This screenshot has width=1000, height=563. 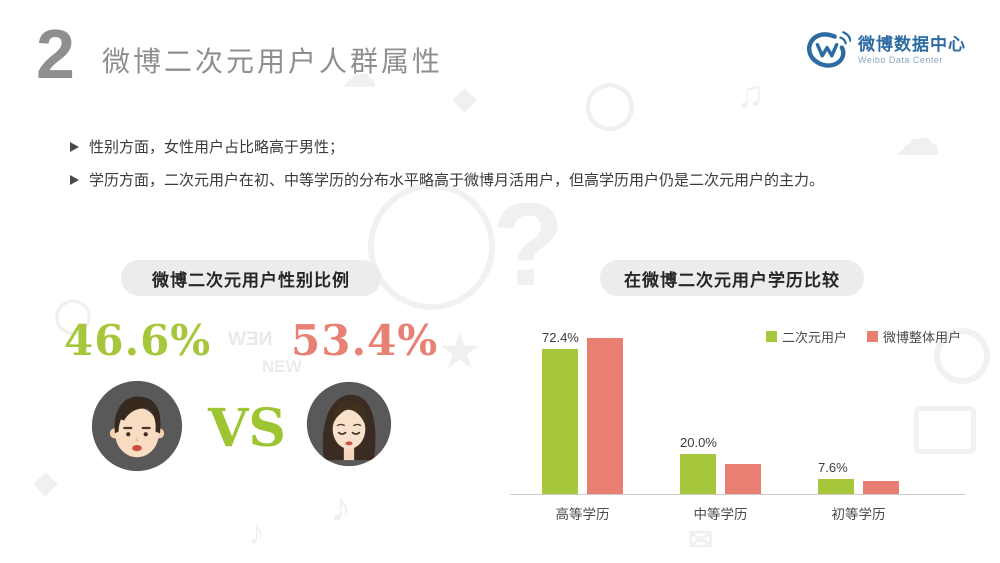 What do you see at coordinates (750, 95) in the screenshot?
I see `watermark-shape: ♫` at bounding box center [750, 95].